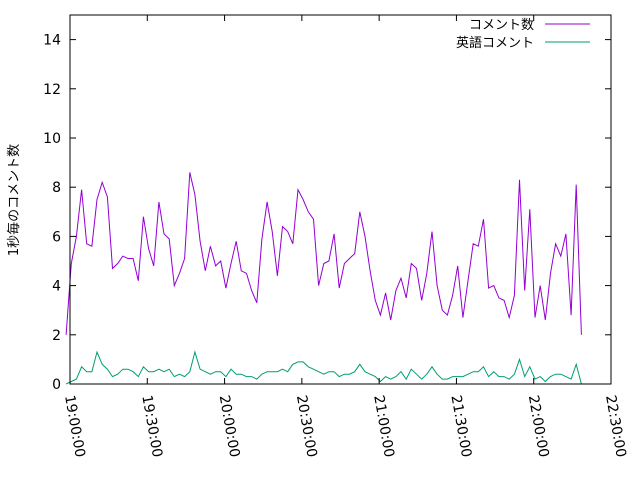 This screenshot has height=480, width=640. What do you see at coordinates (56, 287) in the screenshot?
I see `y-tick-label: 4` at bounding box center [56, 287].